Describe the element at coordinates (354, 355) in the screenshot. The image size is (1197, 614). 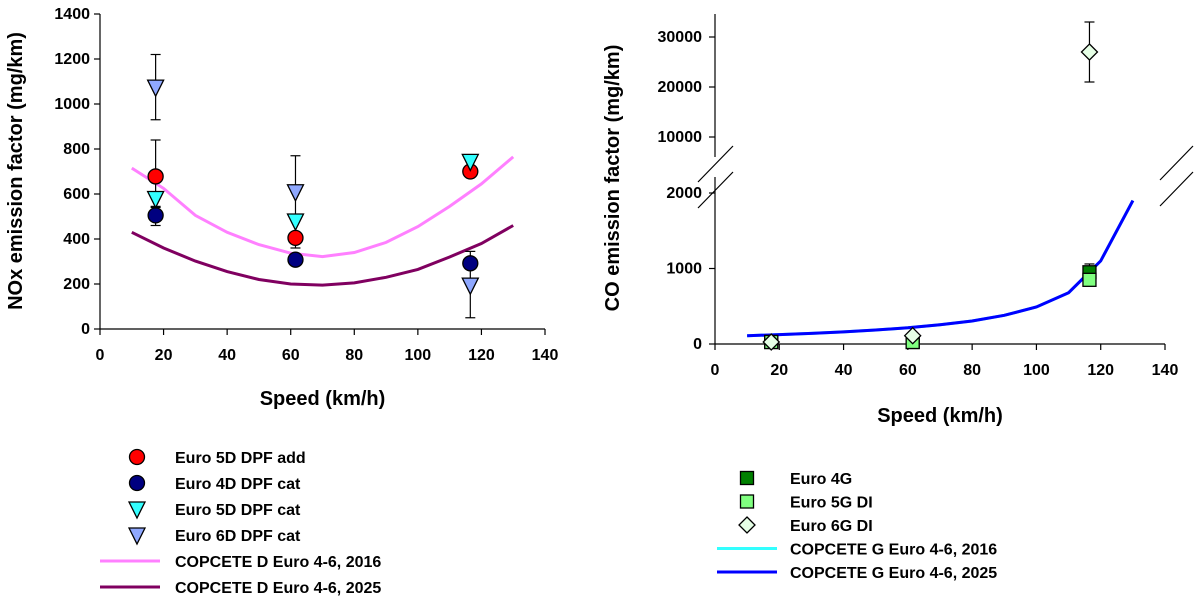
I see `left-x-tick-label: 80` at that location.